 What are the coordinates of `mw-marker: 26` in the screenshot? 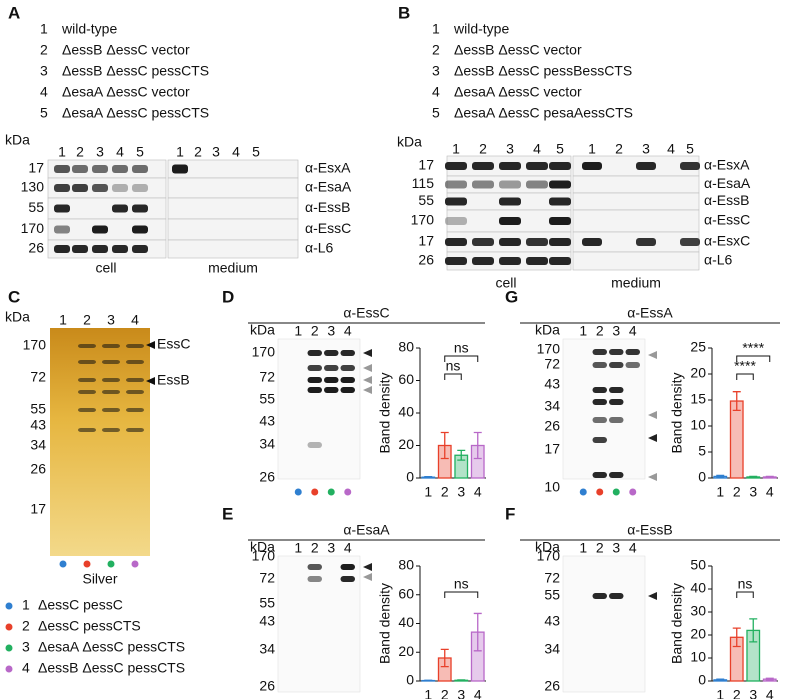 It's located at (38, 469).